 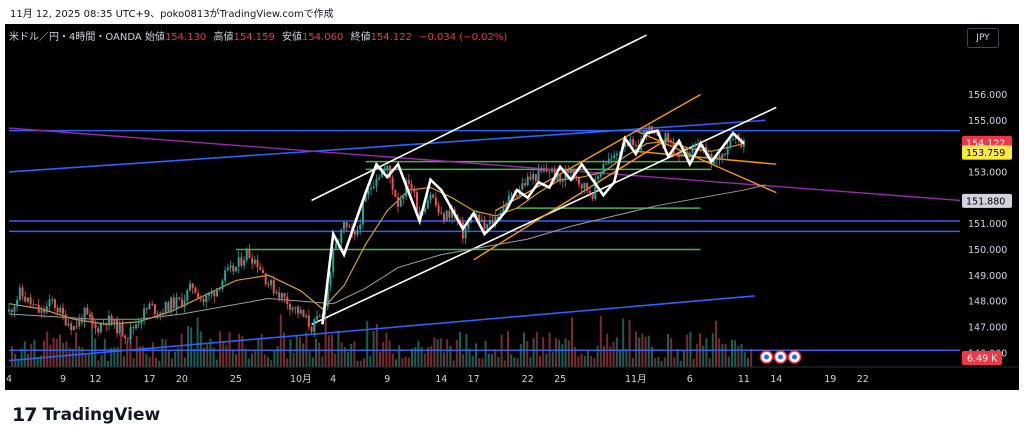 I want to click on y-tick-label: 148.000, so click(x=987, y=302).